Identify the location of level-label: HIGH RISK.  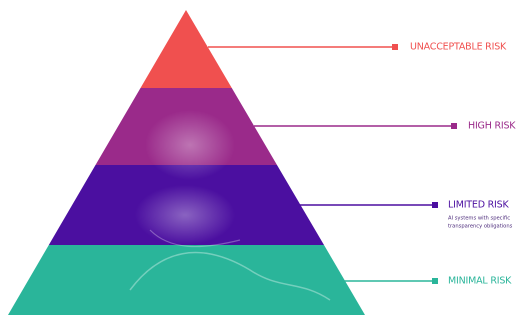
(492, 126).